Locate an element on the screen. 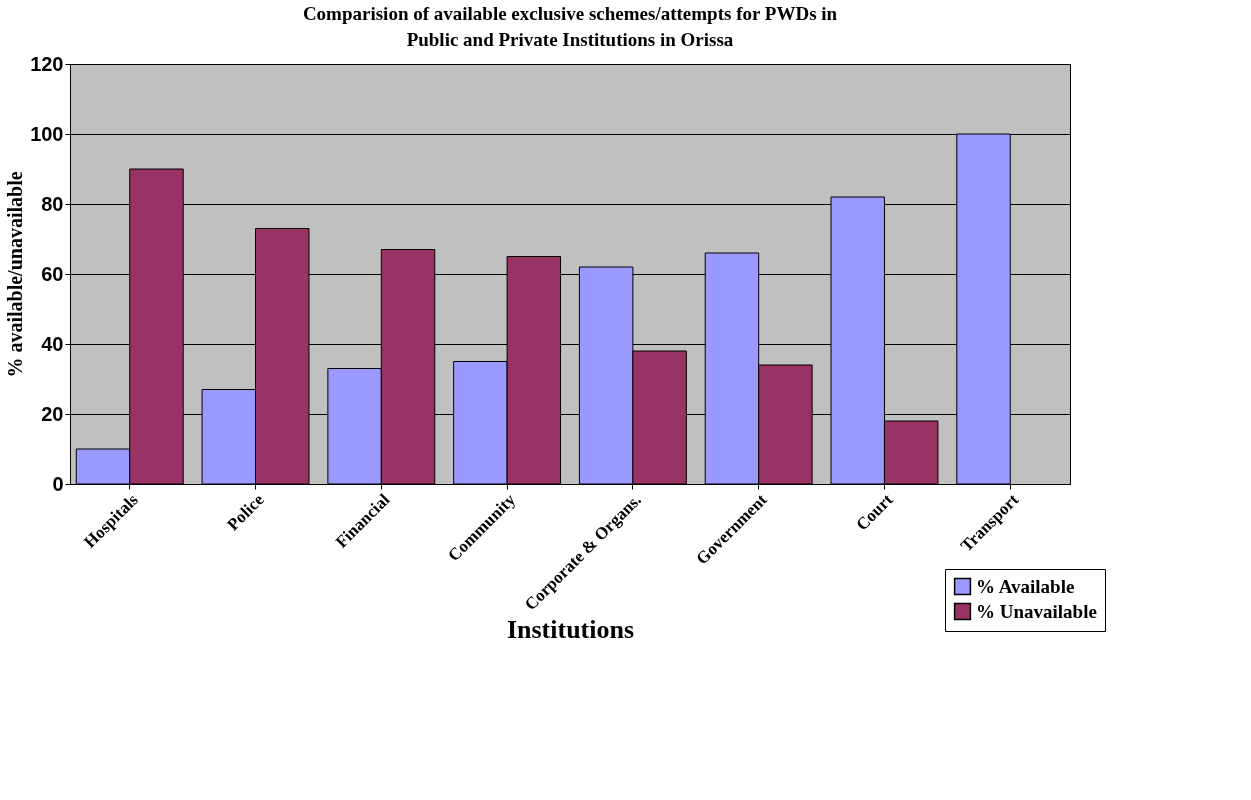  y-tick-label: 120 is located at coordinates (47, 63).